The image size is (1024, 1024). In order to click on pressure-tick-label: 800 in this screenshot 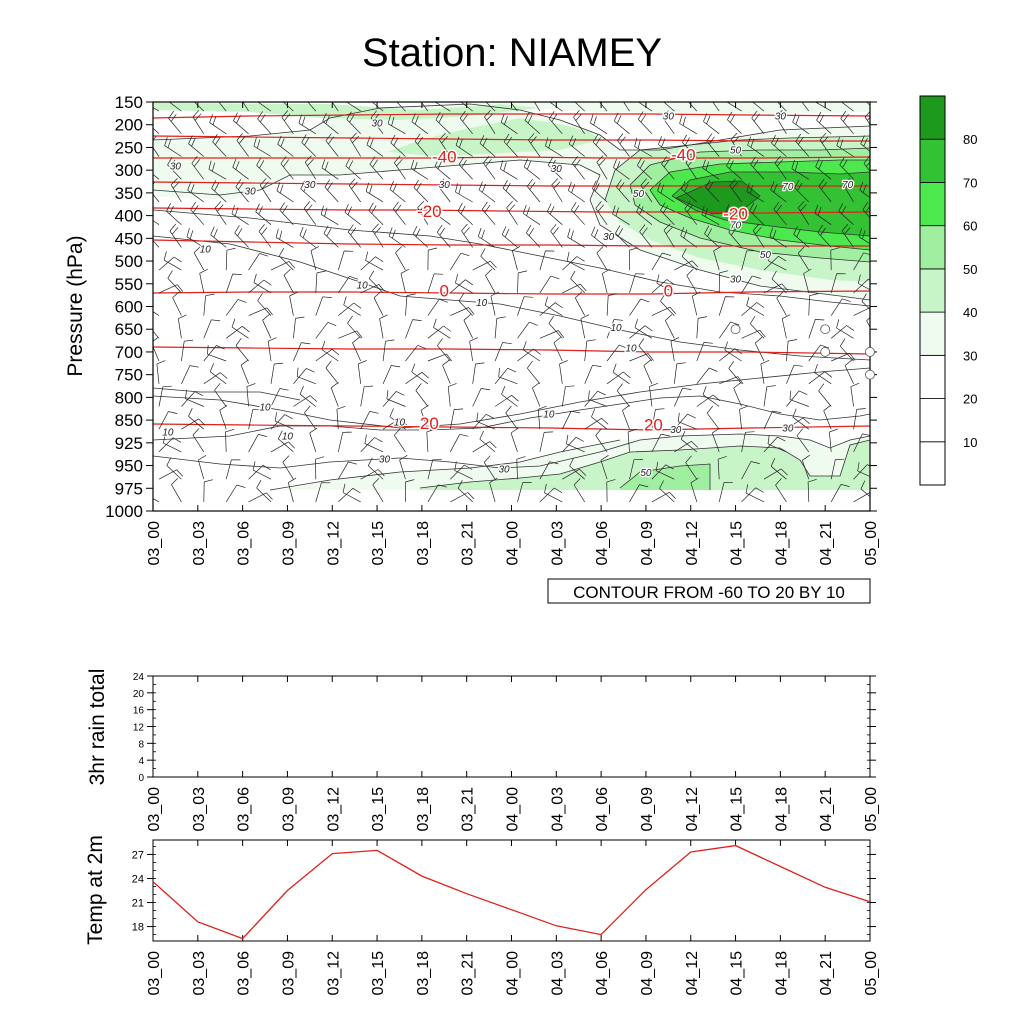, I will do `click(129, 397)`.